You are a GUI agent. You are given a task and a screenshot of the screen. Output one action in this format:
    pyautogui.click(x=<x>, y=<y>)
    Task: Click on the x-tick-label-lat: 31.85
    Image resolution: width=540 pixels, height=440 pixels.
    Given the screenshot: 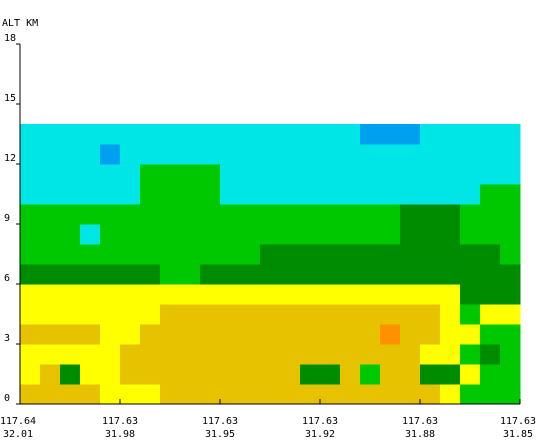 What is the action you would take?
    pyautogui.click(x=518, y=434)
    